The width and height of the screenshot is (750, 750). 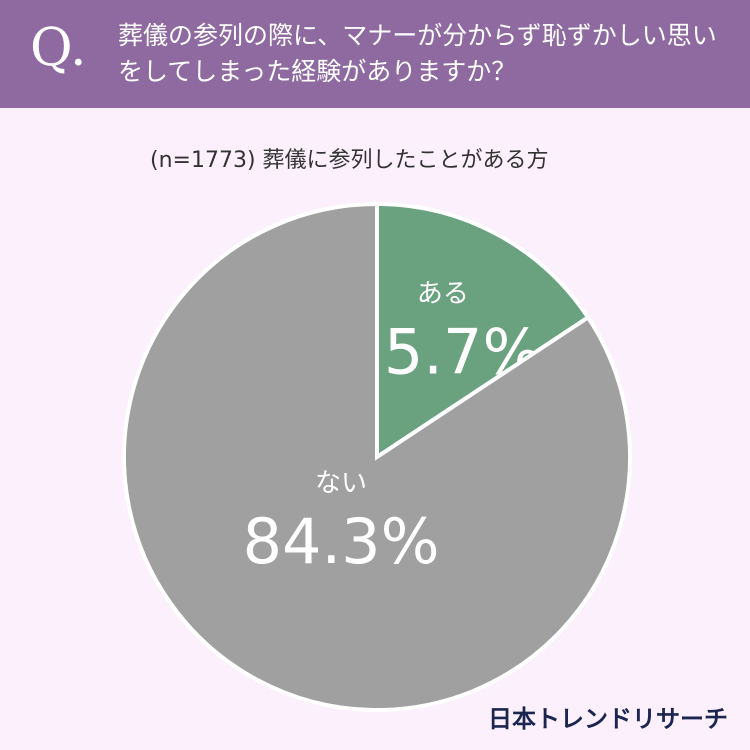 I want to click on question-mark: Q., so click(x=58, y=48).